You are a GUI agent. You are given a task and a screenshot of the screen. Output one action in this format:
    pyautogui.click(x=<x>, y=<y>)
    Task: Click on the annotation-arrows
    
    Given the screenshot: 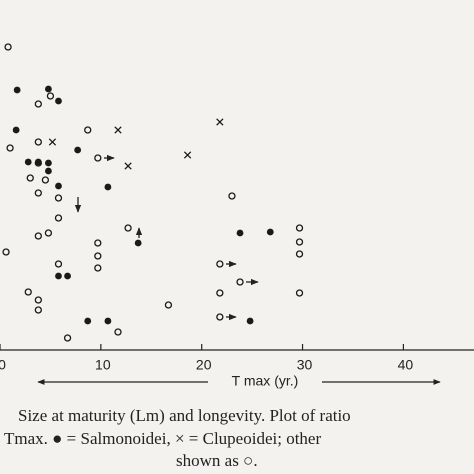 What is the action you would take?
    pyautogui.click(x=166, y=237)
    